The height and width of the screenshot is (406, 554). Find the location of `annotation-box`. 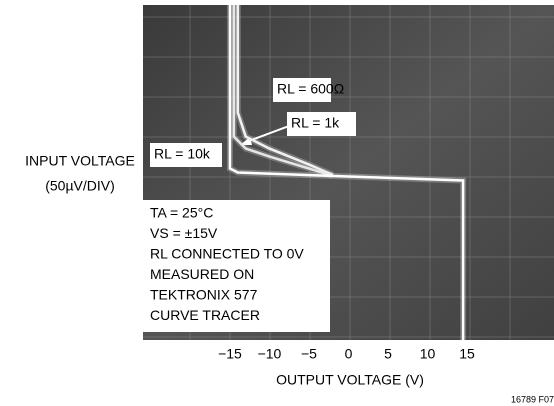

annotation-box is located at coordinates (236, 266).